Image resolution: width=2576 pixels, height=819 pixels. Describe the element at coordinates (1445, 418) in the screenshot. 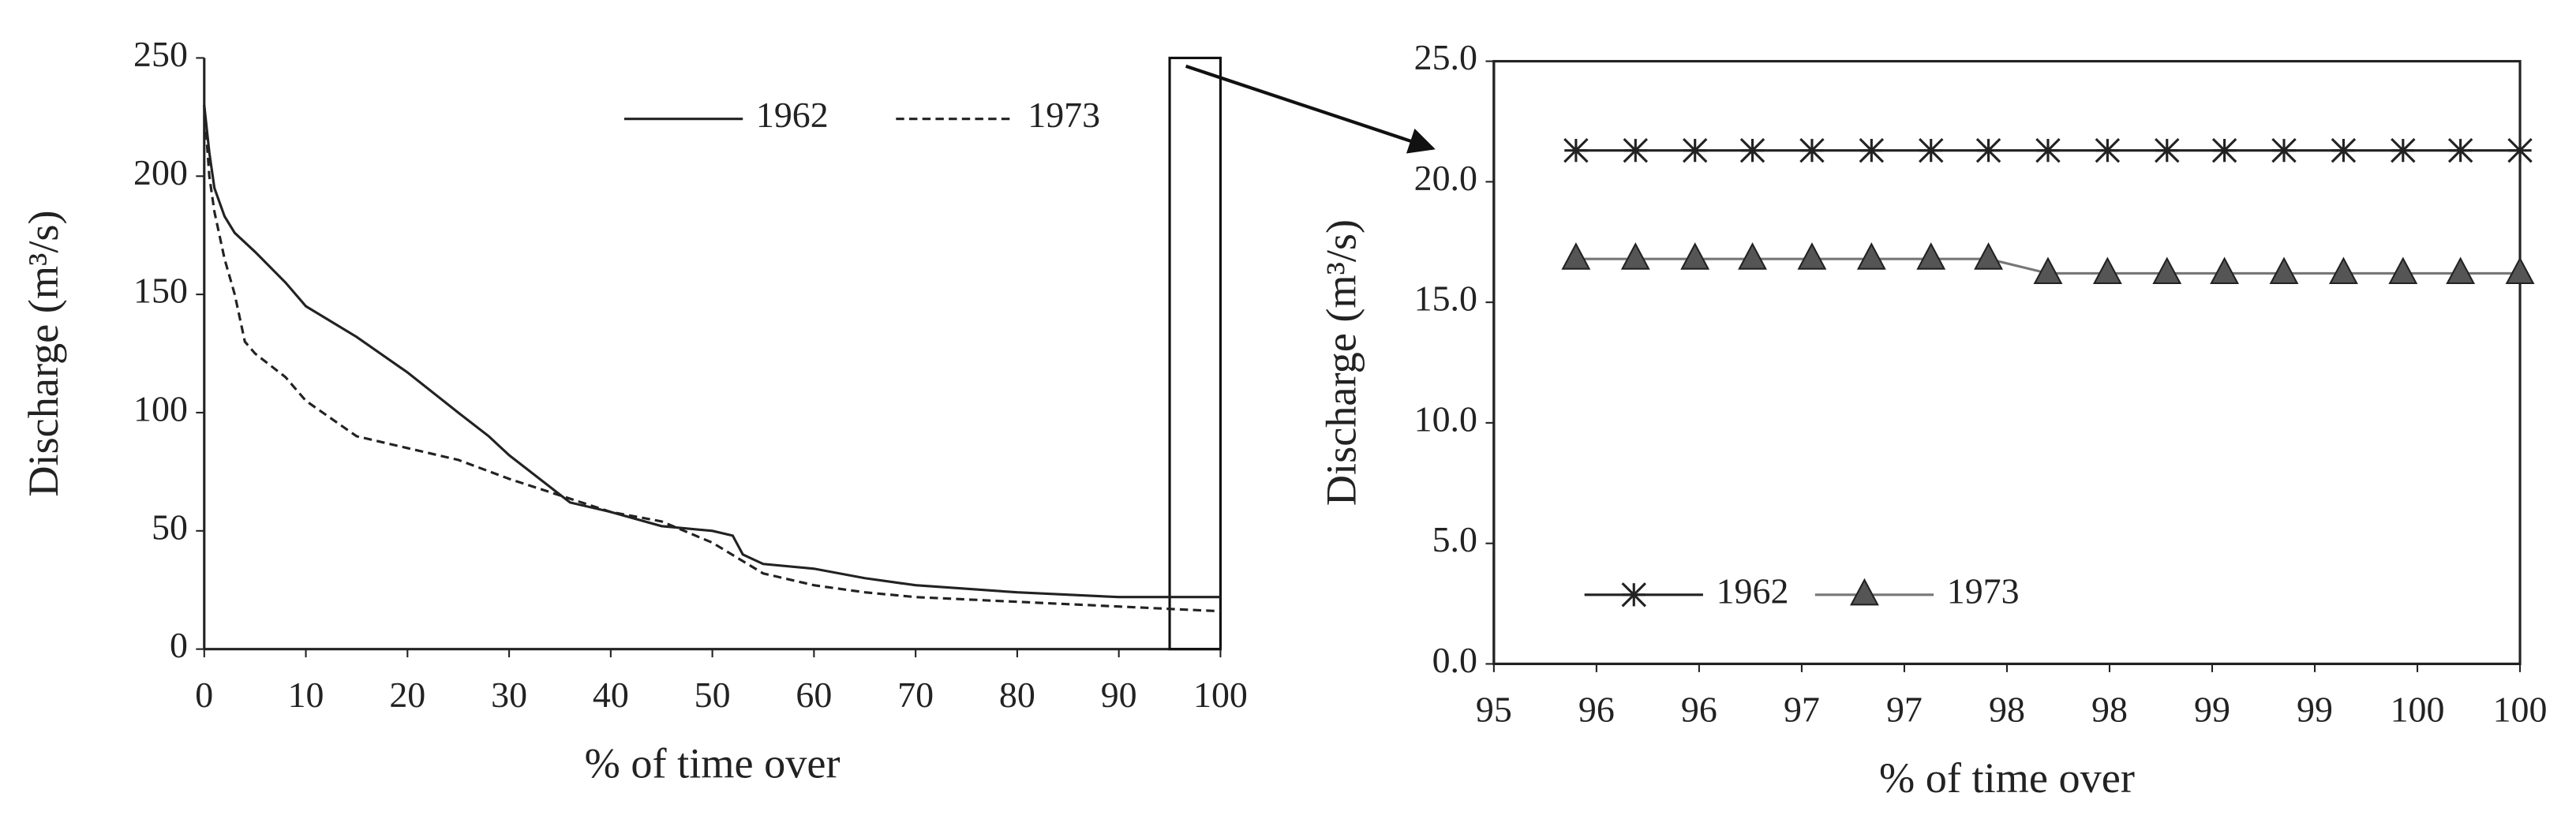

I see `y-tick-label: 10.0` at that location.